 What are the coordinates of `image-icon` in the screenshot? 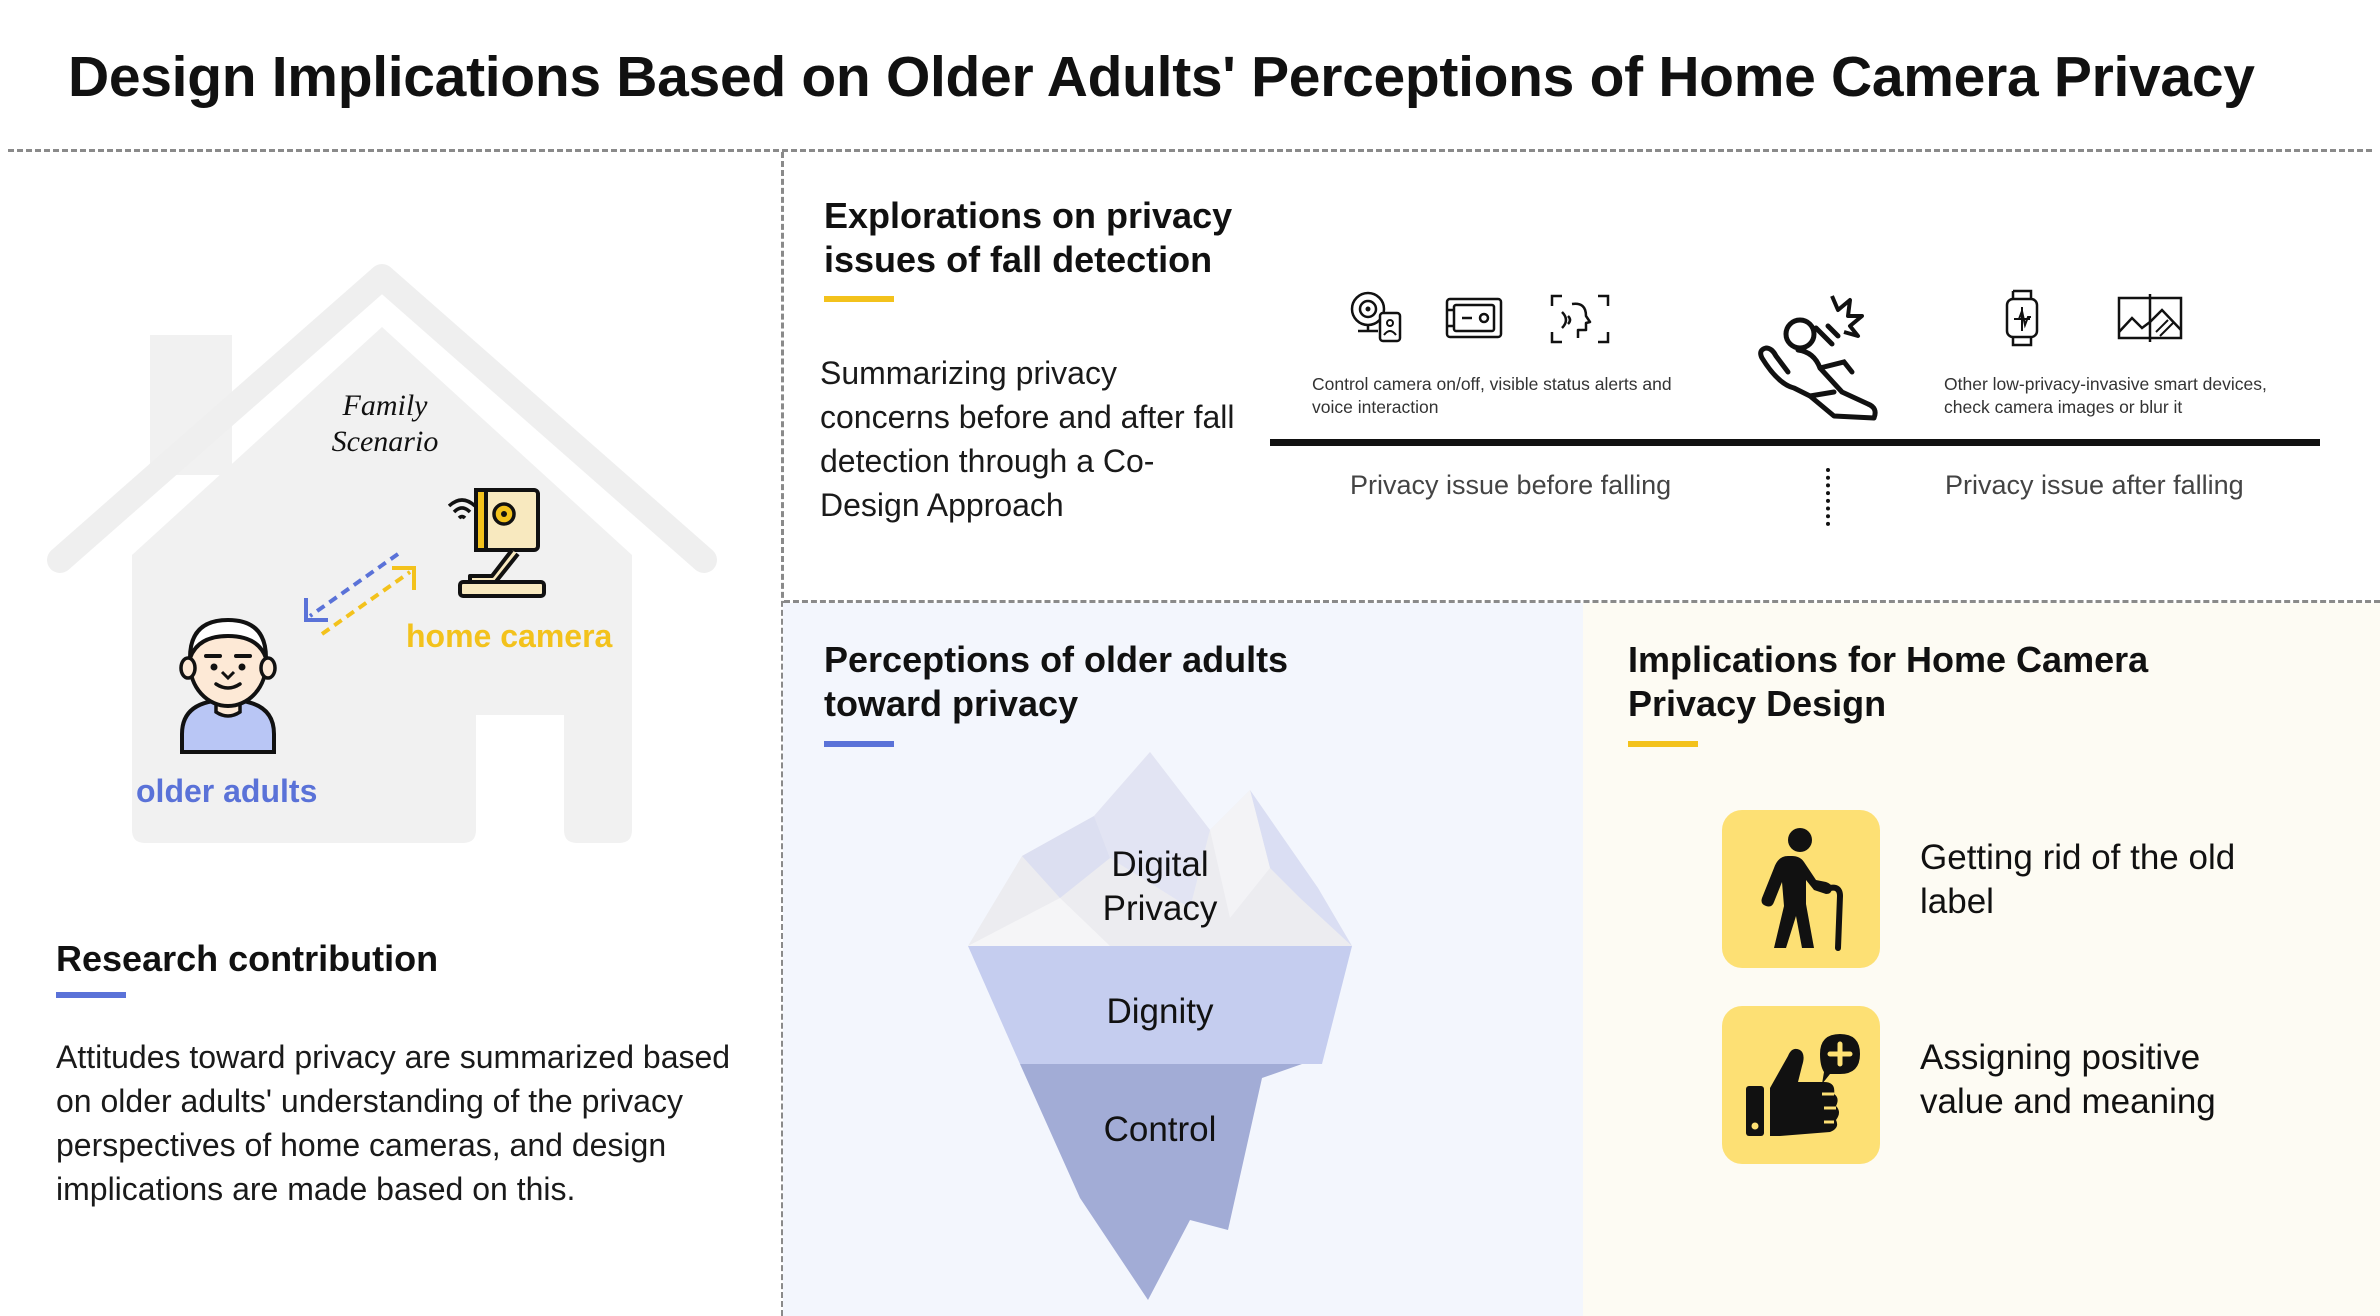 It's located at (2150, 318).